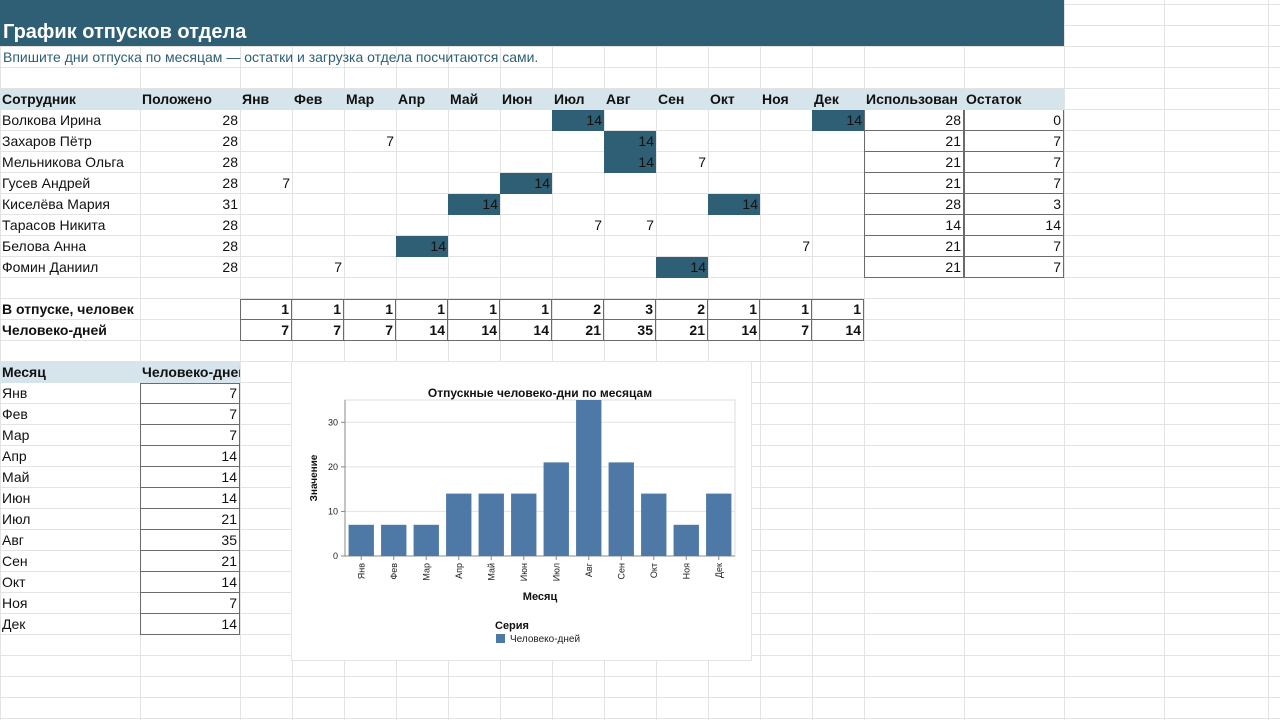 The image size is (1280, 720). Describe the element at coordinates (44, 246) in the screenshot. I see `employee-name-cell: Белова Анна` at that location.